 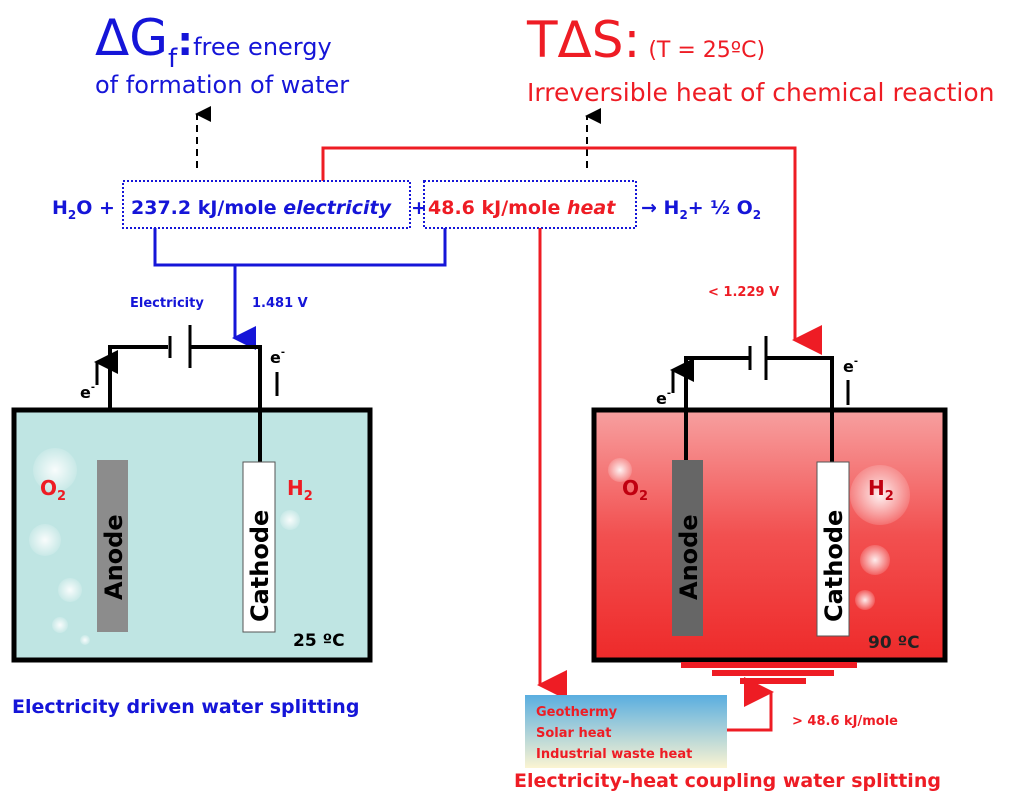 I want to click on left-caption: Electricity driven water splitting, so click(x=185, y=707).